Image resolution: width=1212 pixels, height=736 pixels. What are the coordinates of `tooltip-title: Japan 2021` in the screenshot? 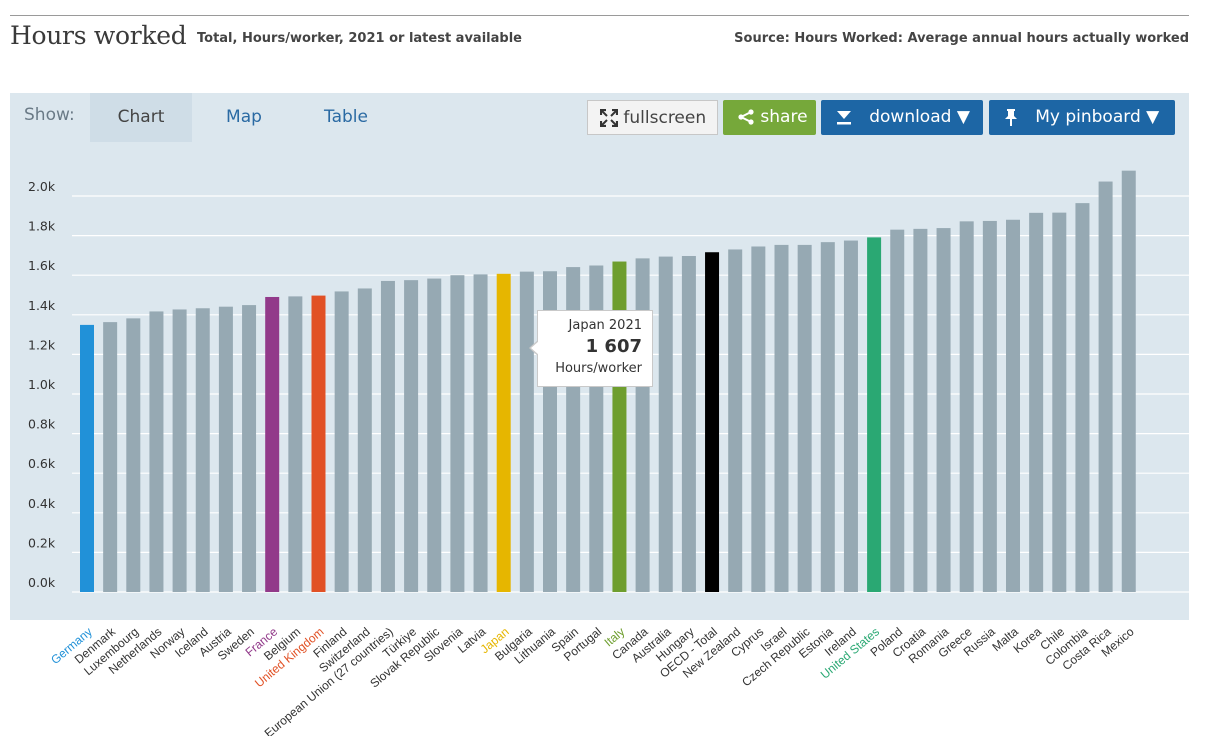 It's located at (605, 325).